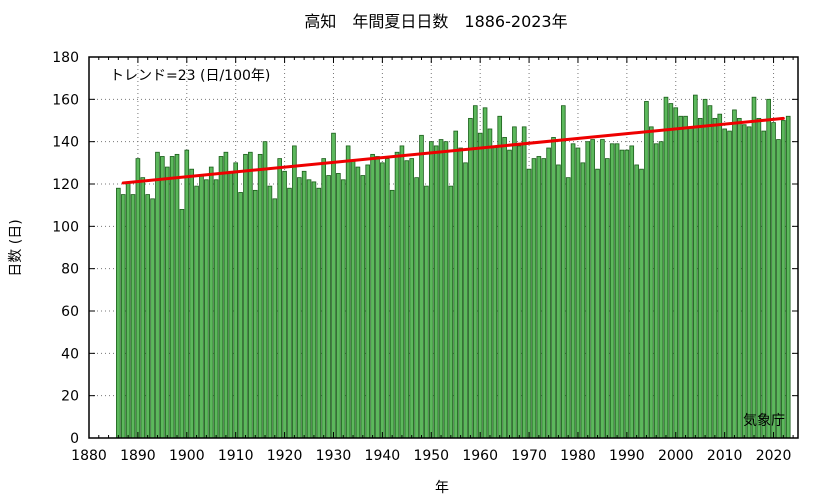 The image size is (833, 498). What do you see at coordinates (651, 282) in the screenshot?
I see `bar-1995` at bounding box center [651, 282].